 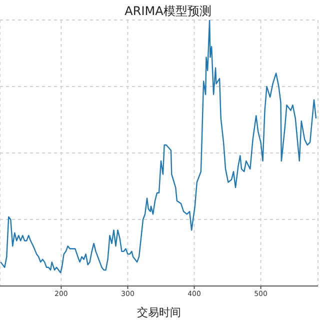 What do you see at coordinates (168, 11) in the screenshot?
I see `chart-title: ARIMA模型预测` at bounding box center [168, 11].